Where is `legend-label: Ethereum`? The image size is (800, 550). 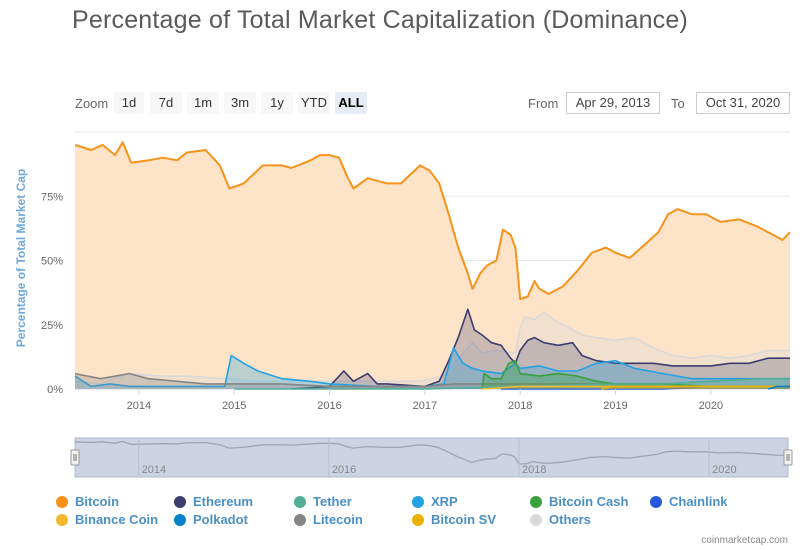 legend-label: Ethereum is located at coordinates (223, 501).